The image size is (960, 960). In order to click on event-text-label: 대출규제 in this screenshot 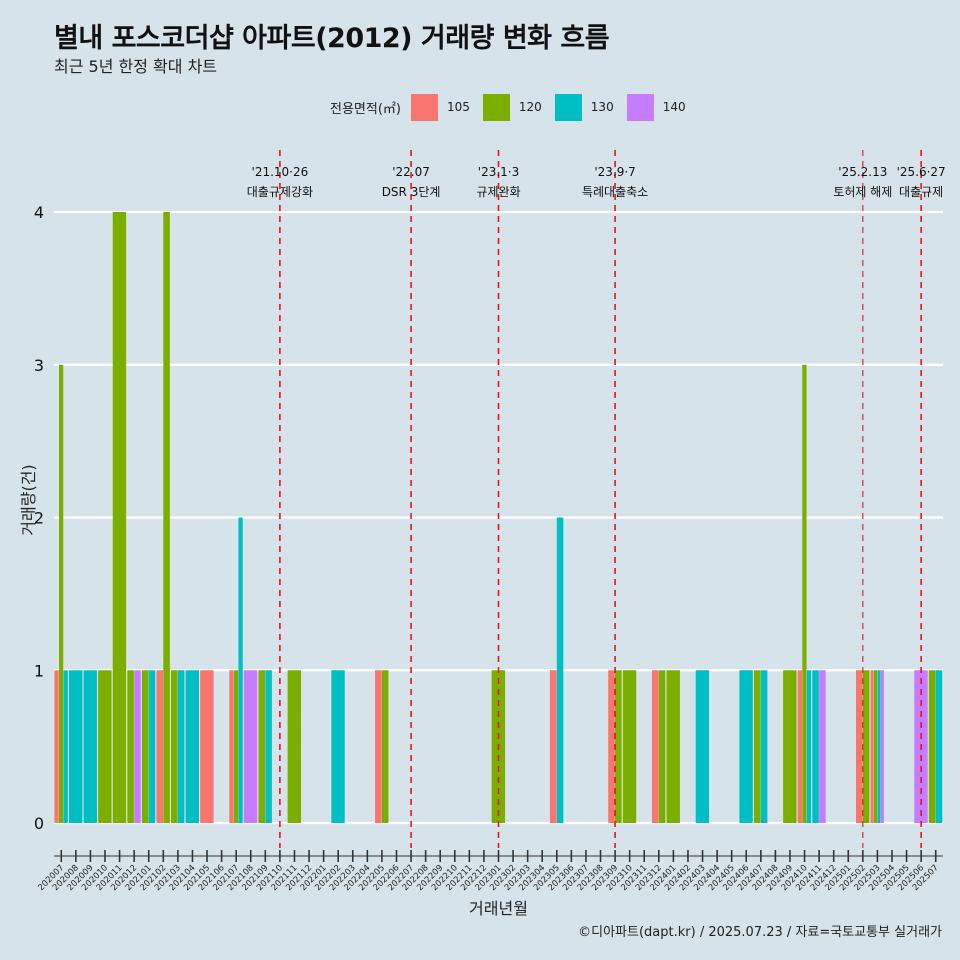, I will do `click(921, 192)`.